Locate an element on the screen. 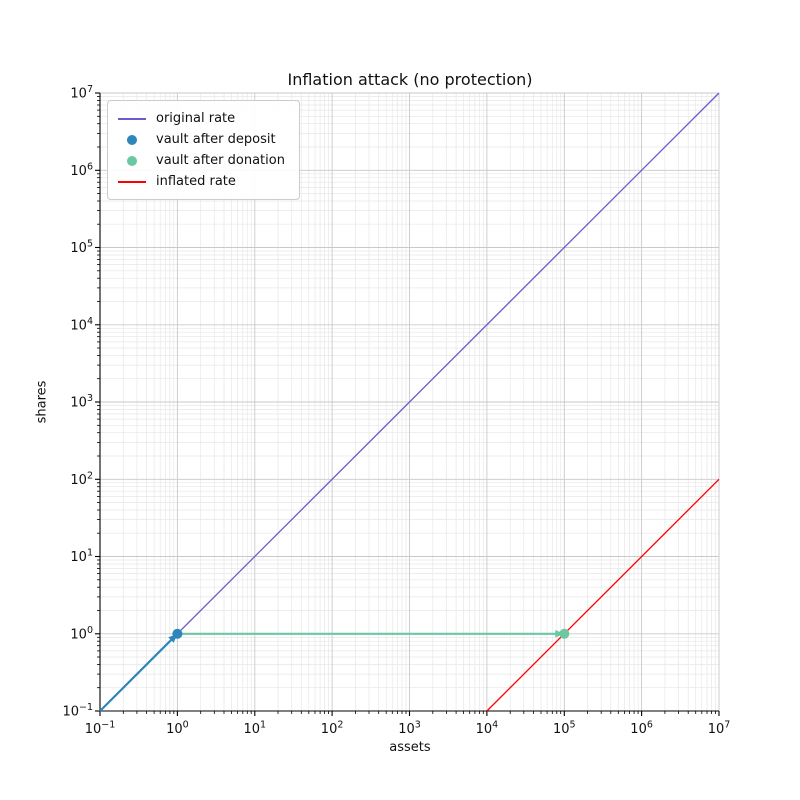 This screenshot has width=800, height=800. y-axis-label: shares is located at coordinates (42, 402).